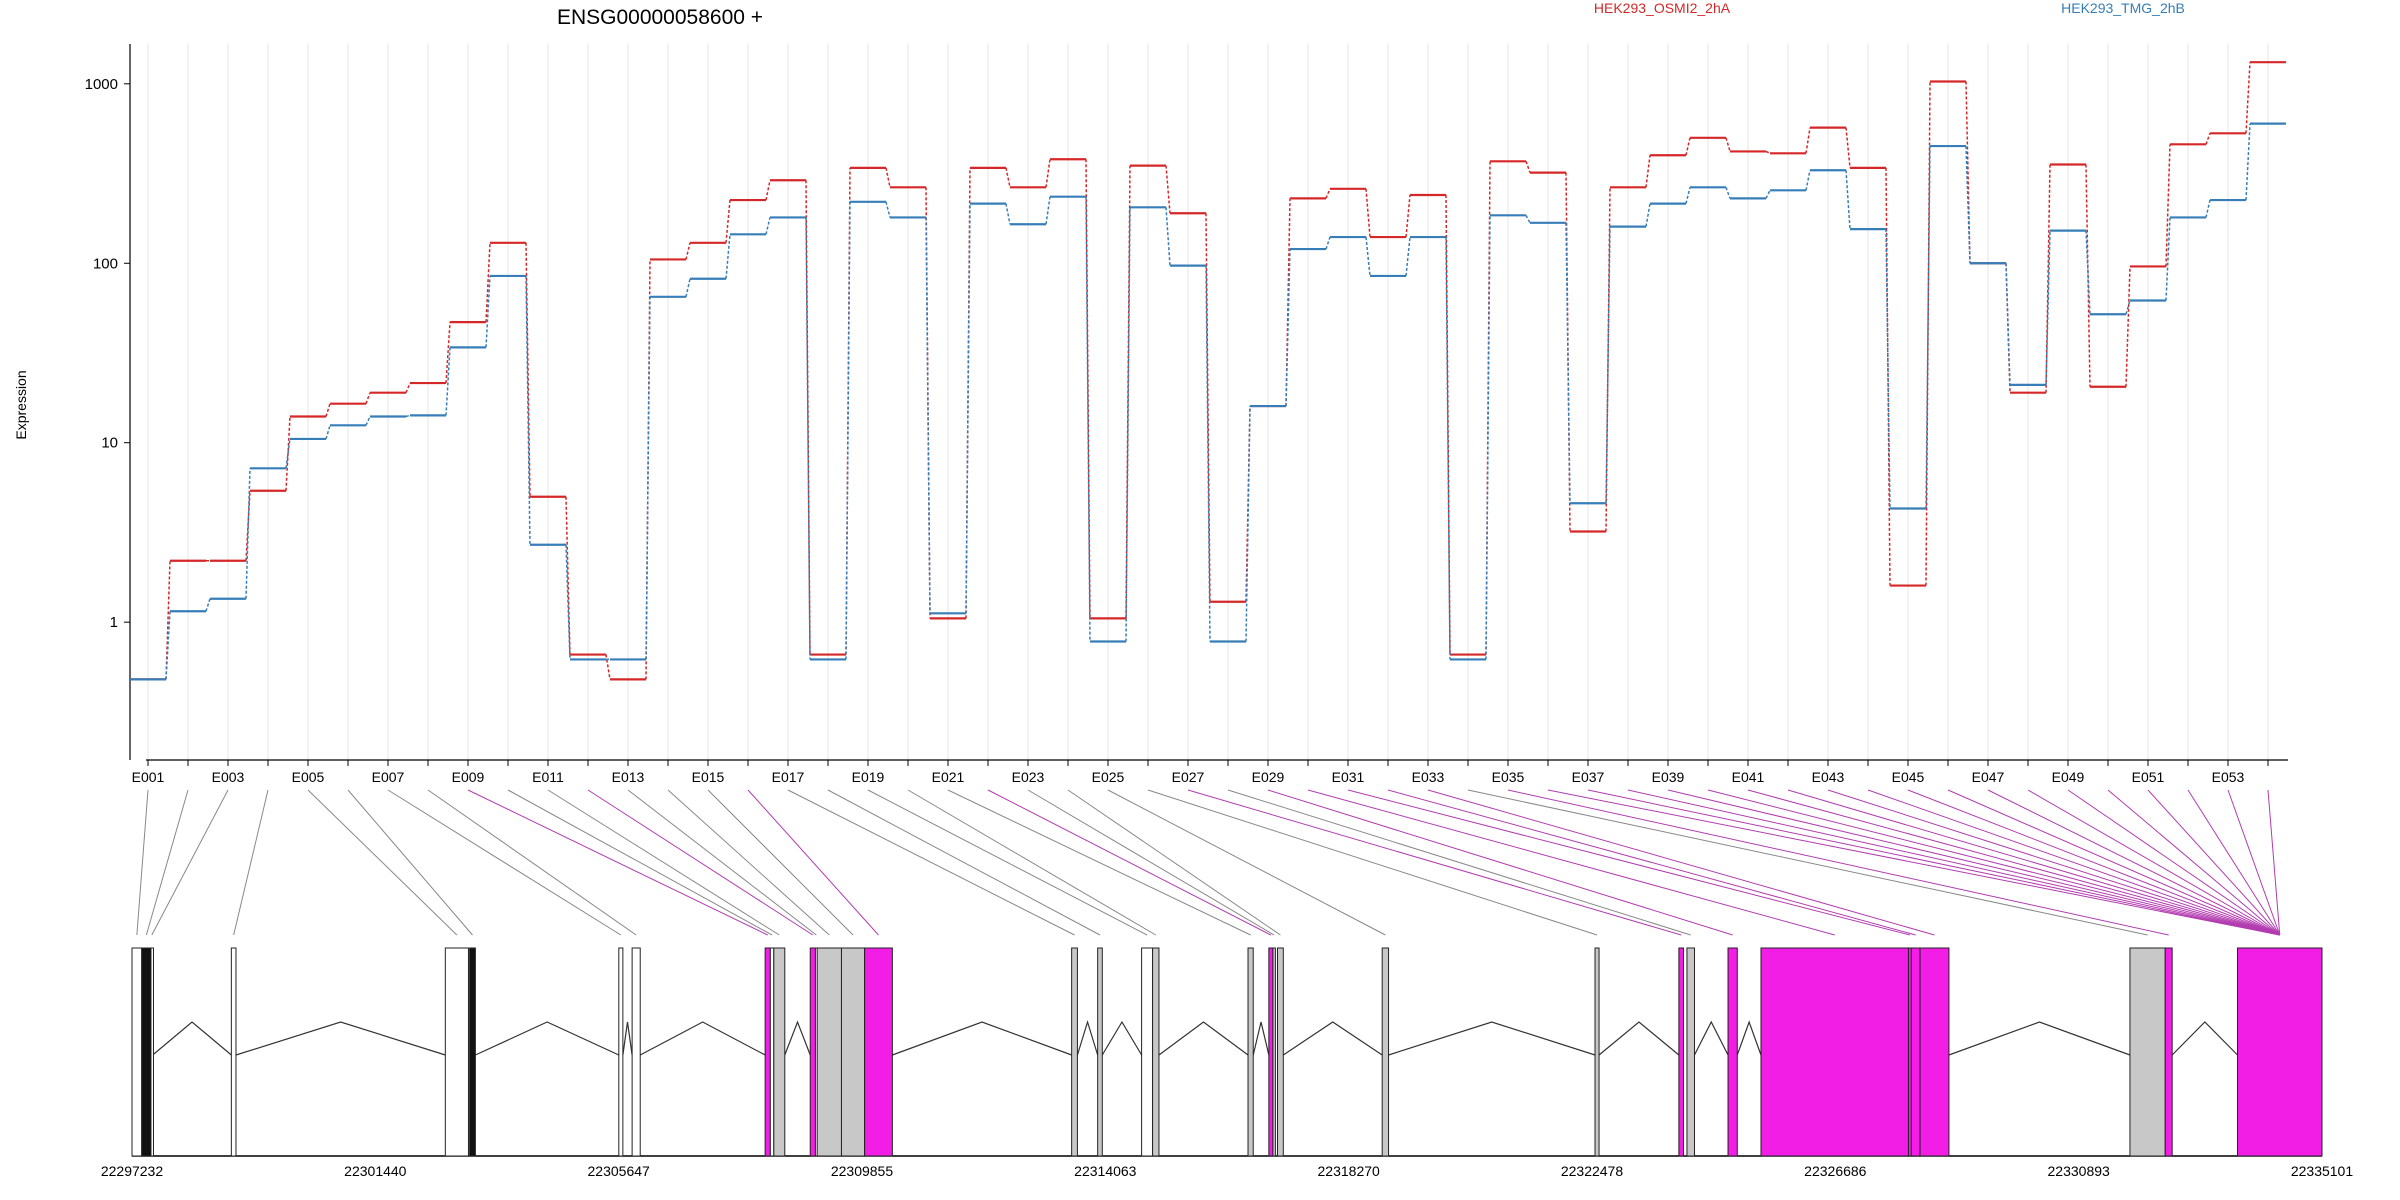  What do you see at coordinates (1108, 777) in the screenshot?
I see `x-tick-label: E025` at bounding box center [1108, 777].